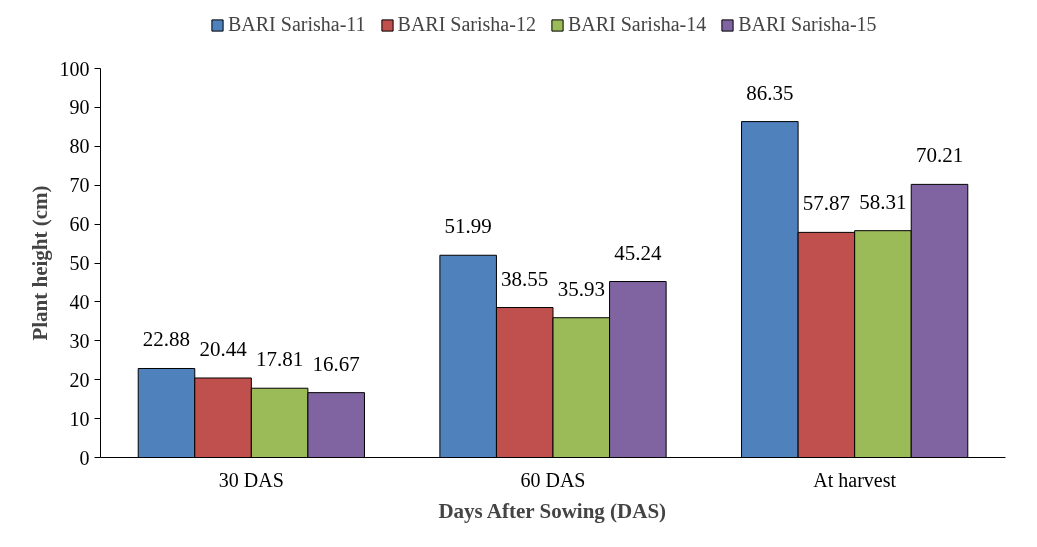  What do you see at coordinates (826, 203) in the screenshot?
I see `data-label: 57.87` at bounding box center [826, 203].